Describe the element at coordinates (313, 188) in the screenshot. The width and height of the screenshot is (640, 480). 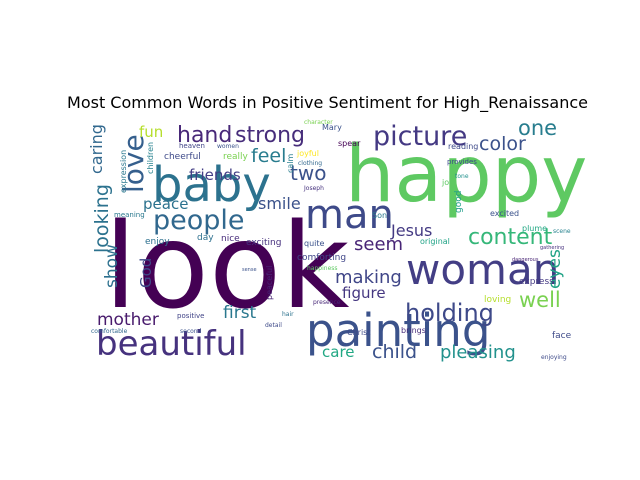
I see `word-joseph: Joseph` at that location.